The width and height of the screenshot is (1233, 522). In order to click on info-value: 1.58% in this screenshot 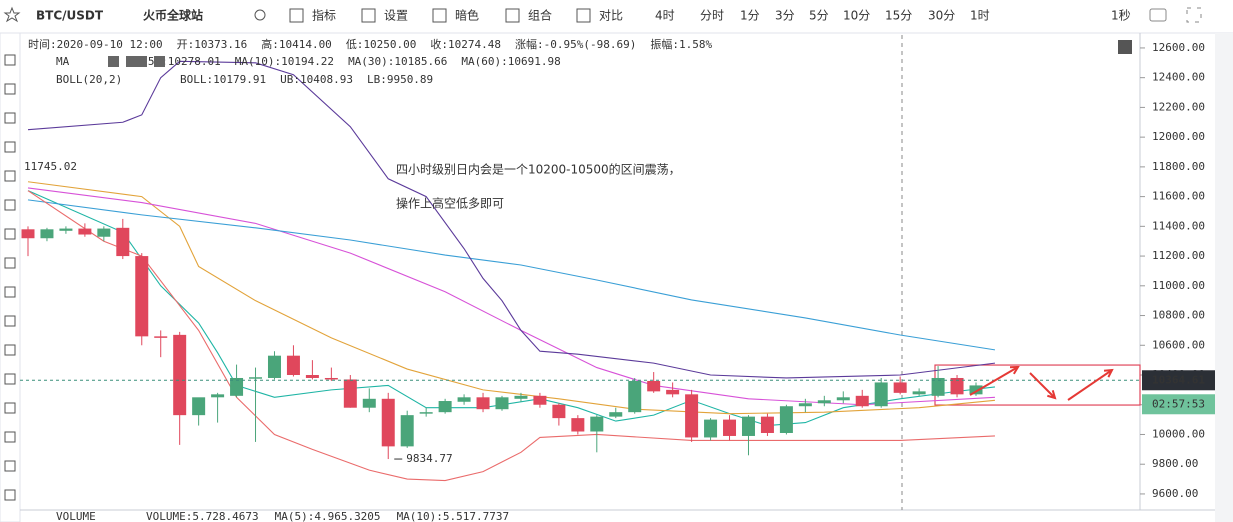, I will do `click(695, 44)`.